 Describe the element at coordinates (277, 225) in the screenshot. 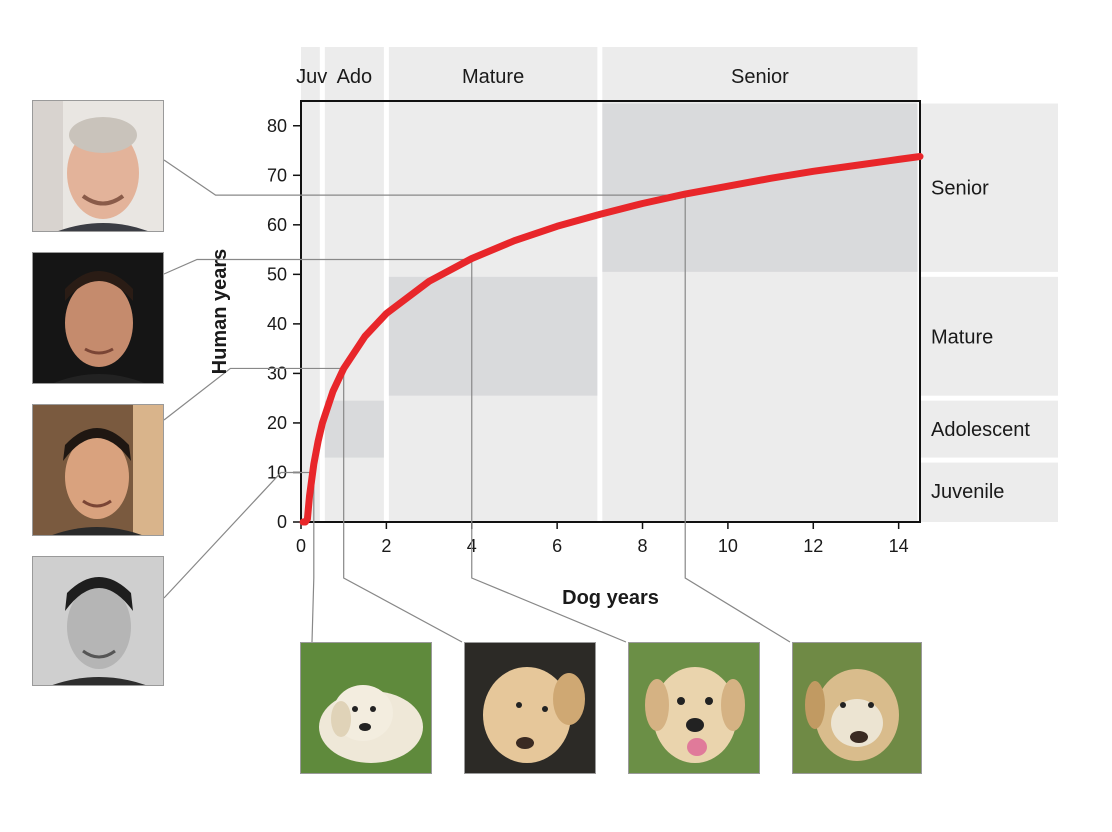

I see `y-tick-label: 60` at that location.